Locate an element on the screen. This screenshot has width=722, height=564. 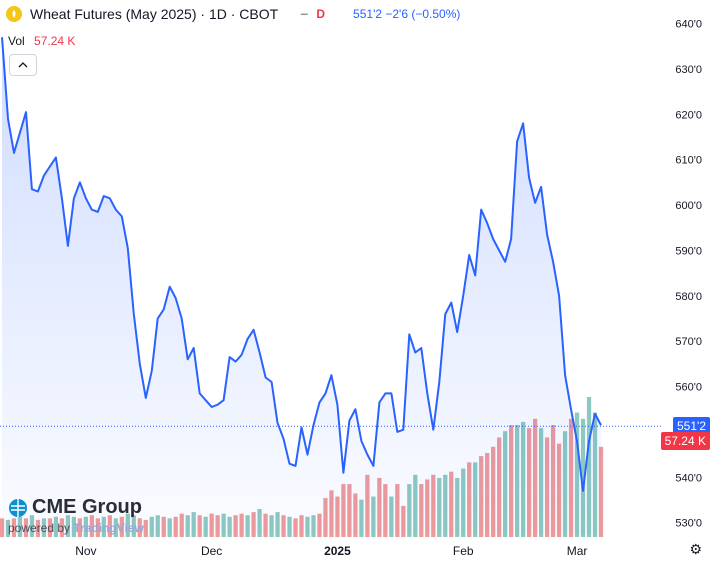
y-tick-label: 620'0 is located at coordinates (688, 115).